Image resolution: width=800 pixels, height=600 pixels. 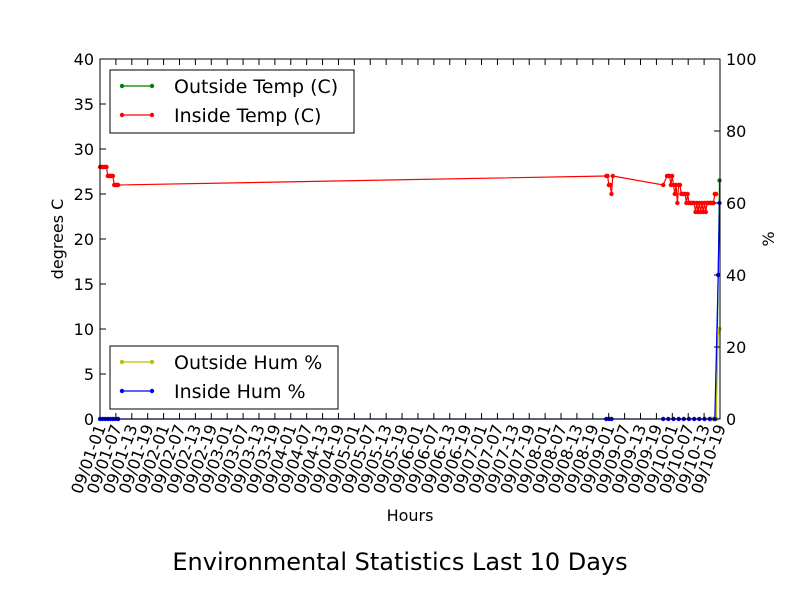 What do you see at coordinates (247, 116) in the screenshot?
I see `legend-temp-label-1: Inside Temp (C)` at bounding box center [247, 116].